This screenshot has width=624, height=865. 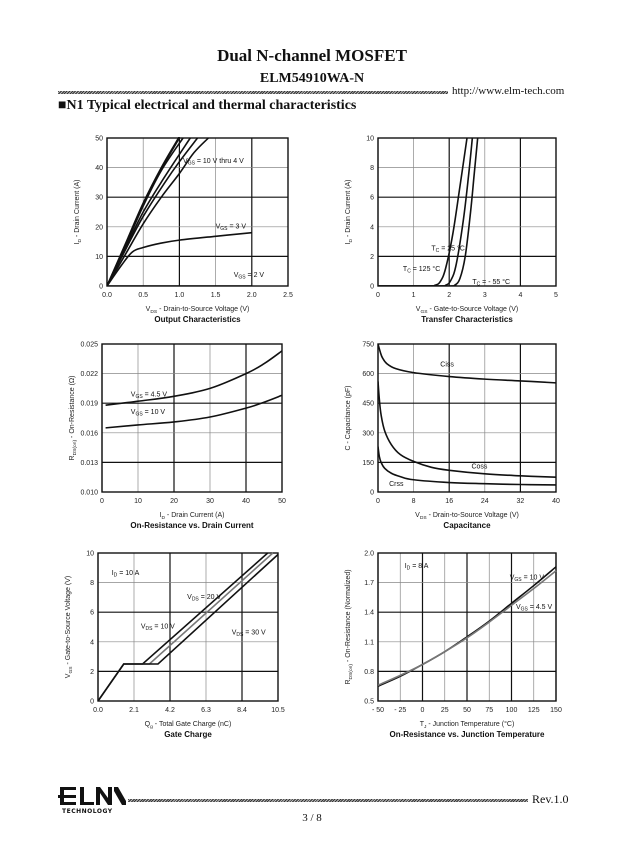 I want to click on website-url: http://www.elm-tech.com, so click(x=508, y=91).